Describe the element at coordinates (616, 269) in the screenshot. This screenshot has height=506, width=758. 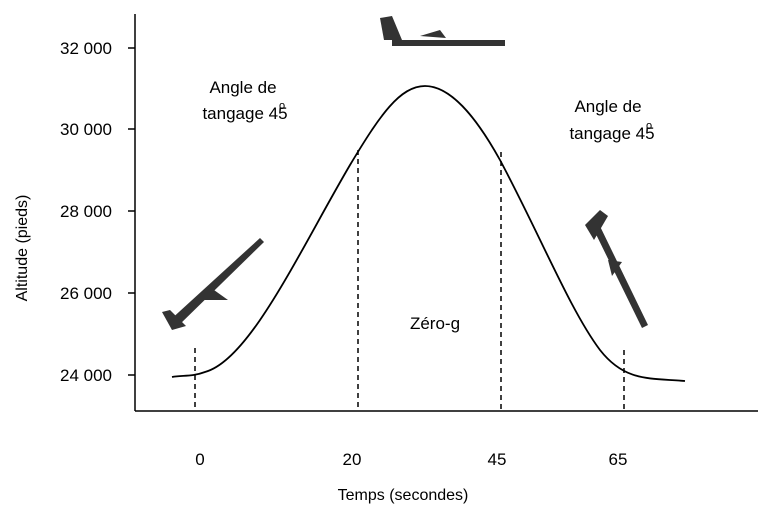
I see `airplane-dive` at that location.